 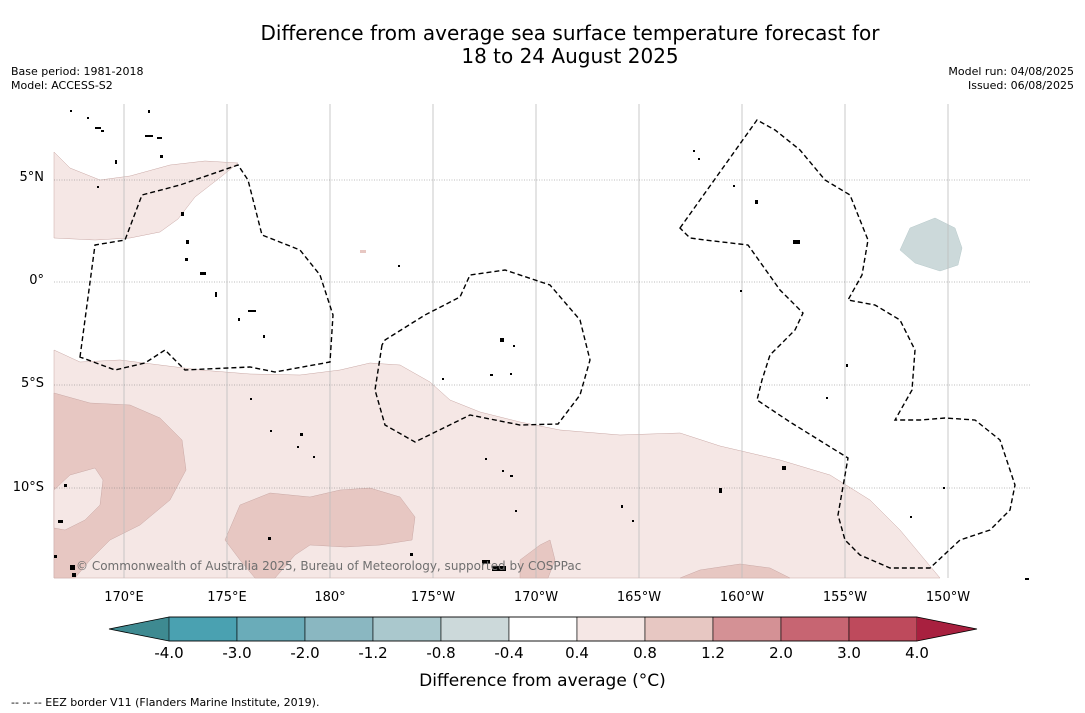 What do you see at coordinates (1011, 71) in the screenshot?
I see `model-run: Model run: 04/08/2025` at bounding box center [1011, 71].